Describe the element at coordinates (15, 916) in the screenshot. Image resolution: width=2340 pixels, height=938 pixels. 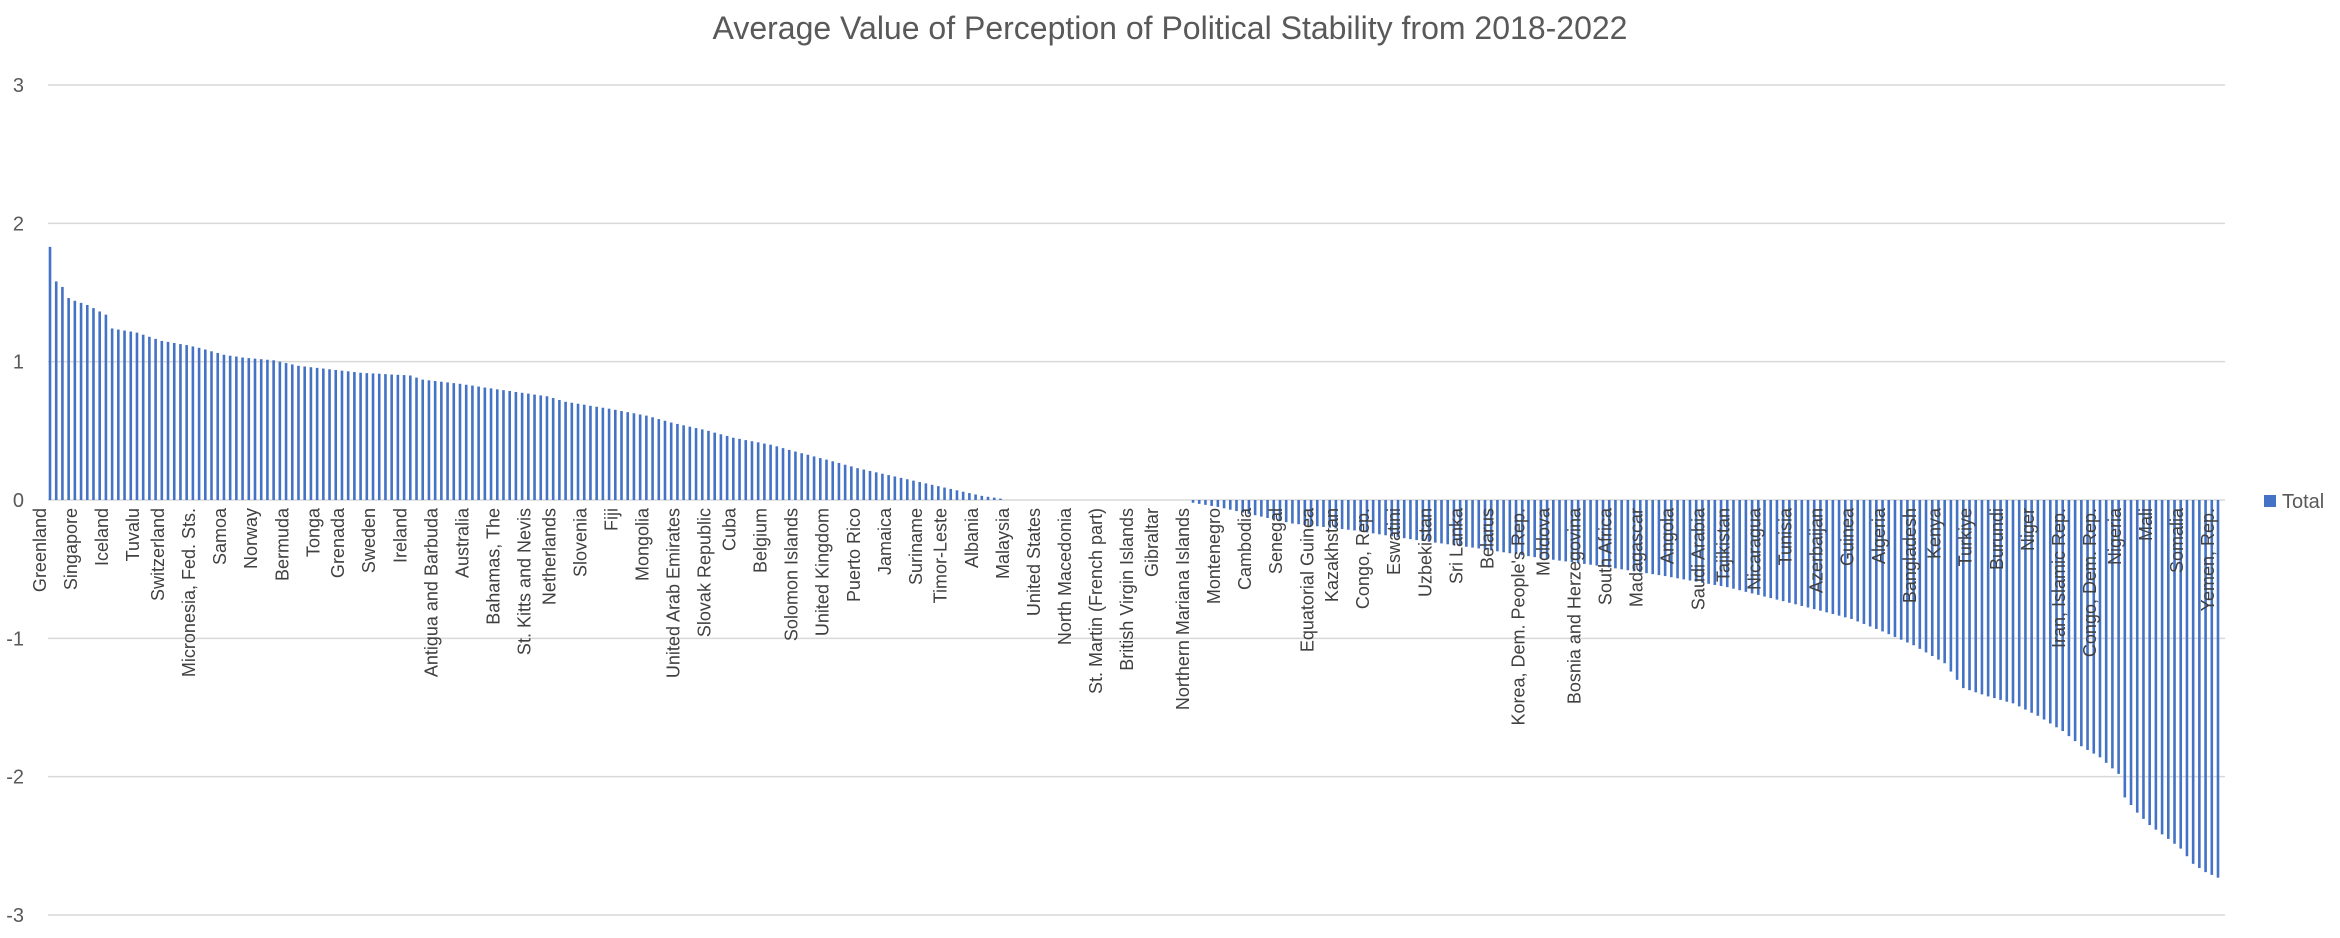
I see `y-tick-label: -3` at that location.